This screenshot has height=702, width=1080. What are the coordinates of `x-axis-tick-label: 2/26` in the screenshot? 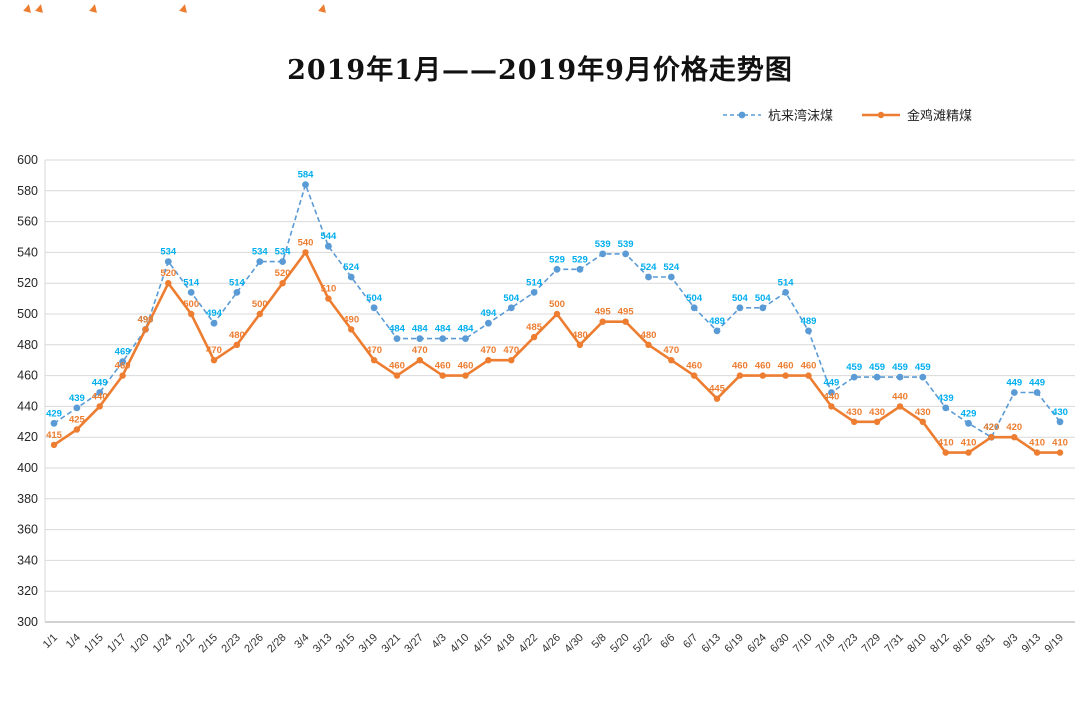 It's located at (254, 644).